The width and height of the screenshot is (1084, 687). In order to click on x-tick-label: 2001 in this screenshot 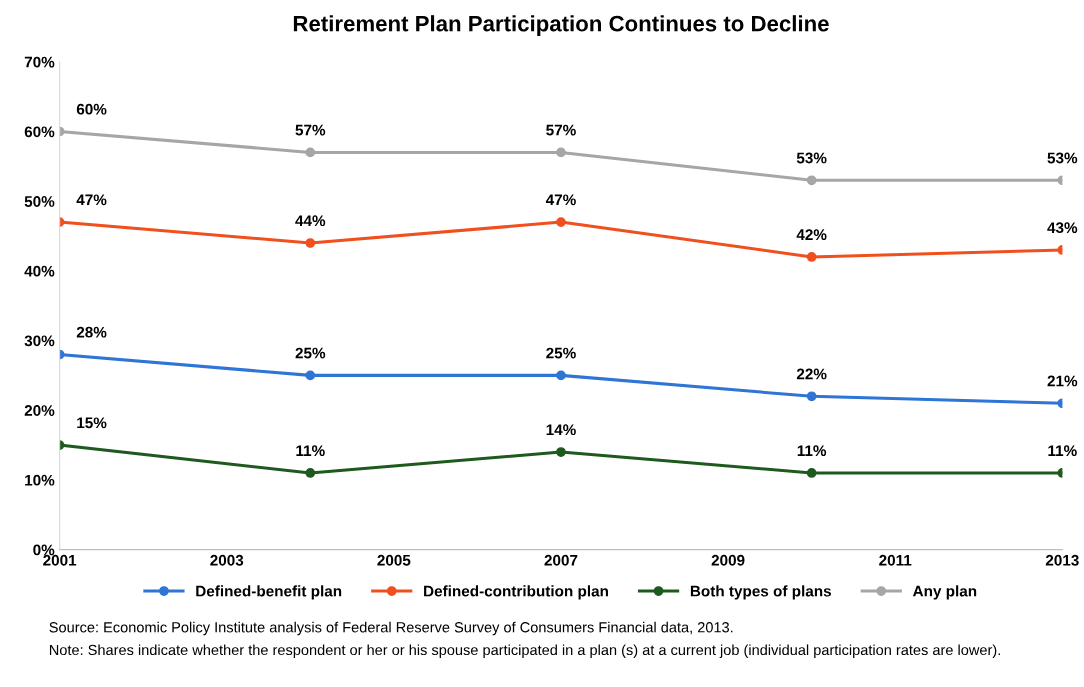, I will do `click(60, 560)`.